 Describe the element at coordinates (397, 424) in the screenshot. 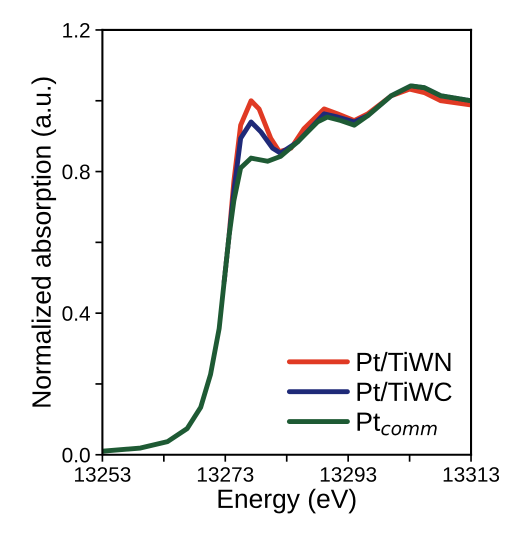

I see `legend-label: Pt$_{comm}$` at that location.